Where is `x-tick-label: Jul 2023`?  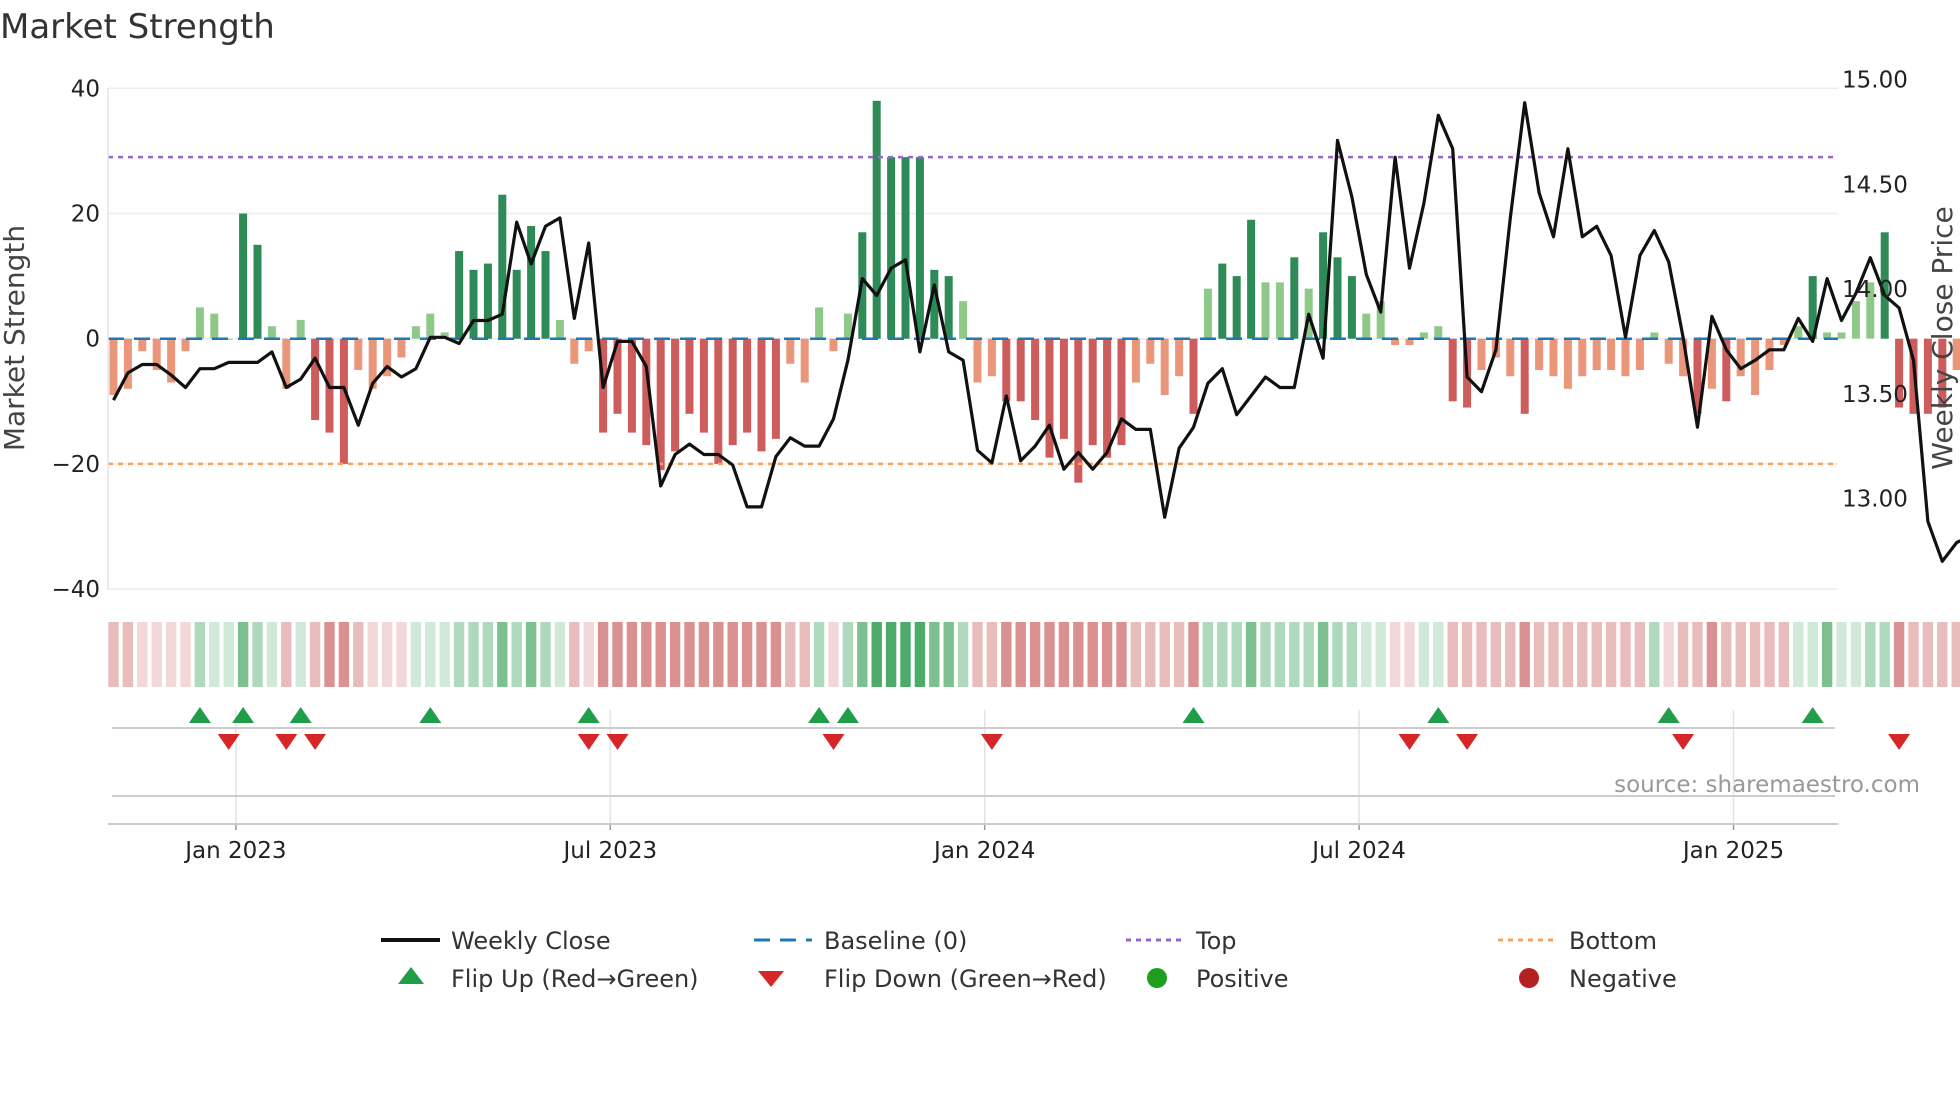 x-tick-label: Jul 2023 is located at coordinates (609, 851).